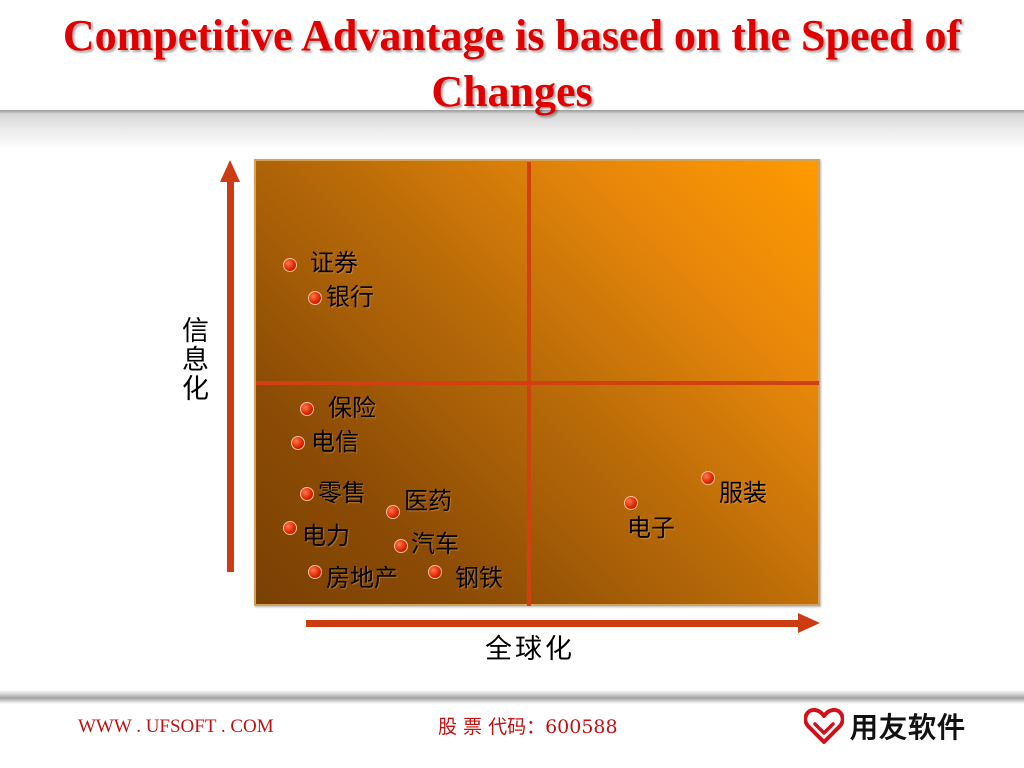 This screenshot has height=768, width=1024. Describe the element at coordinates (192, 359) in the screenshot. I see `y-axis-label: 信息化` at that location.